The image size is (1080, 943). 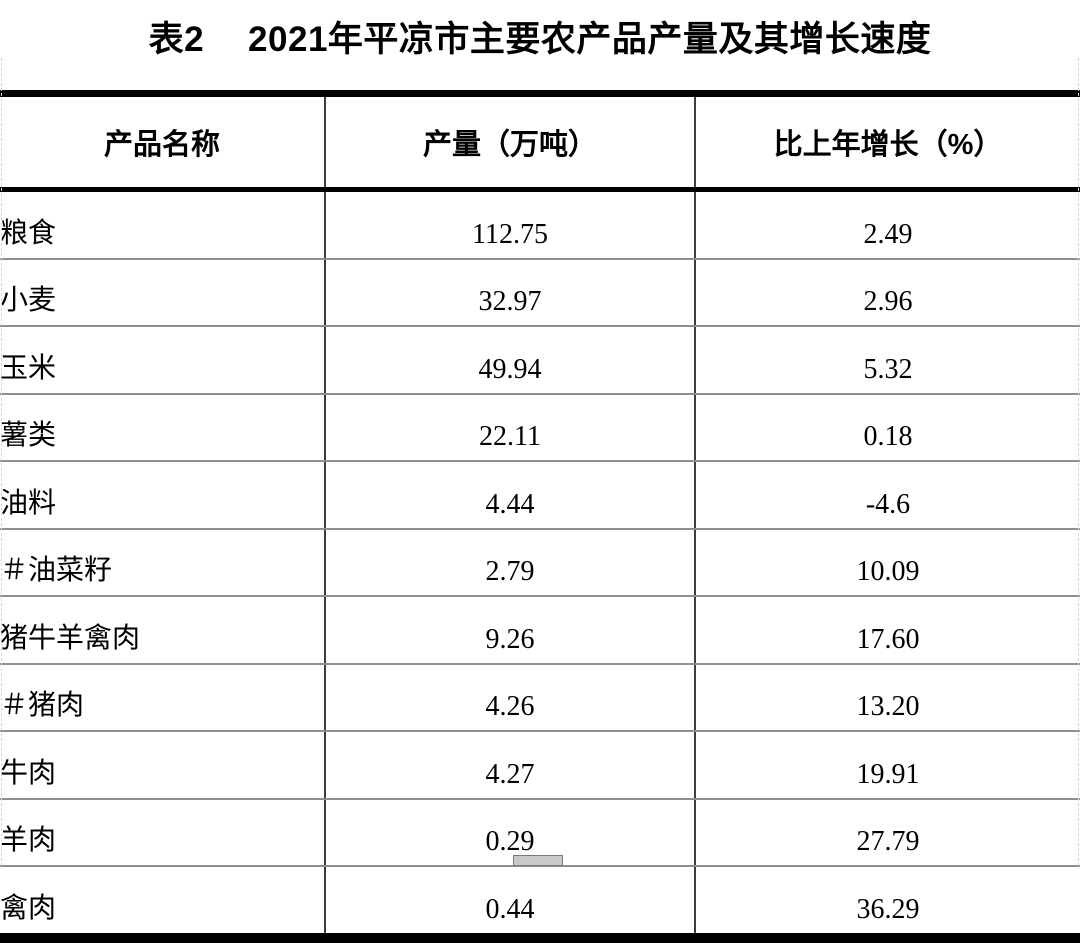 What do you see at coordinates (887, 360) in the screenshot?
I see `growth-cell: 5.32` at bounding box center [887, 360].